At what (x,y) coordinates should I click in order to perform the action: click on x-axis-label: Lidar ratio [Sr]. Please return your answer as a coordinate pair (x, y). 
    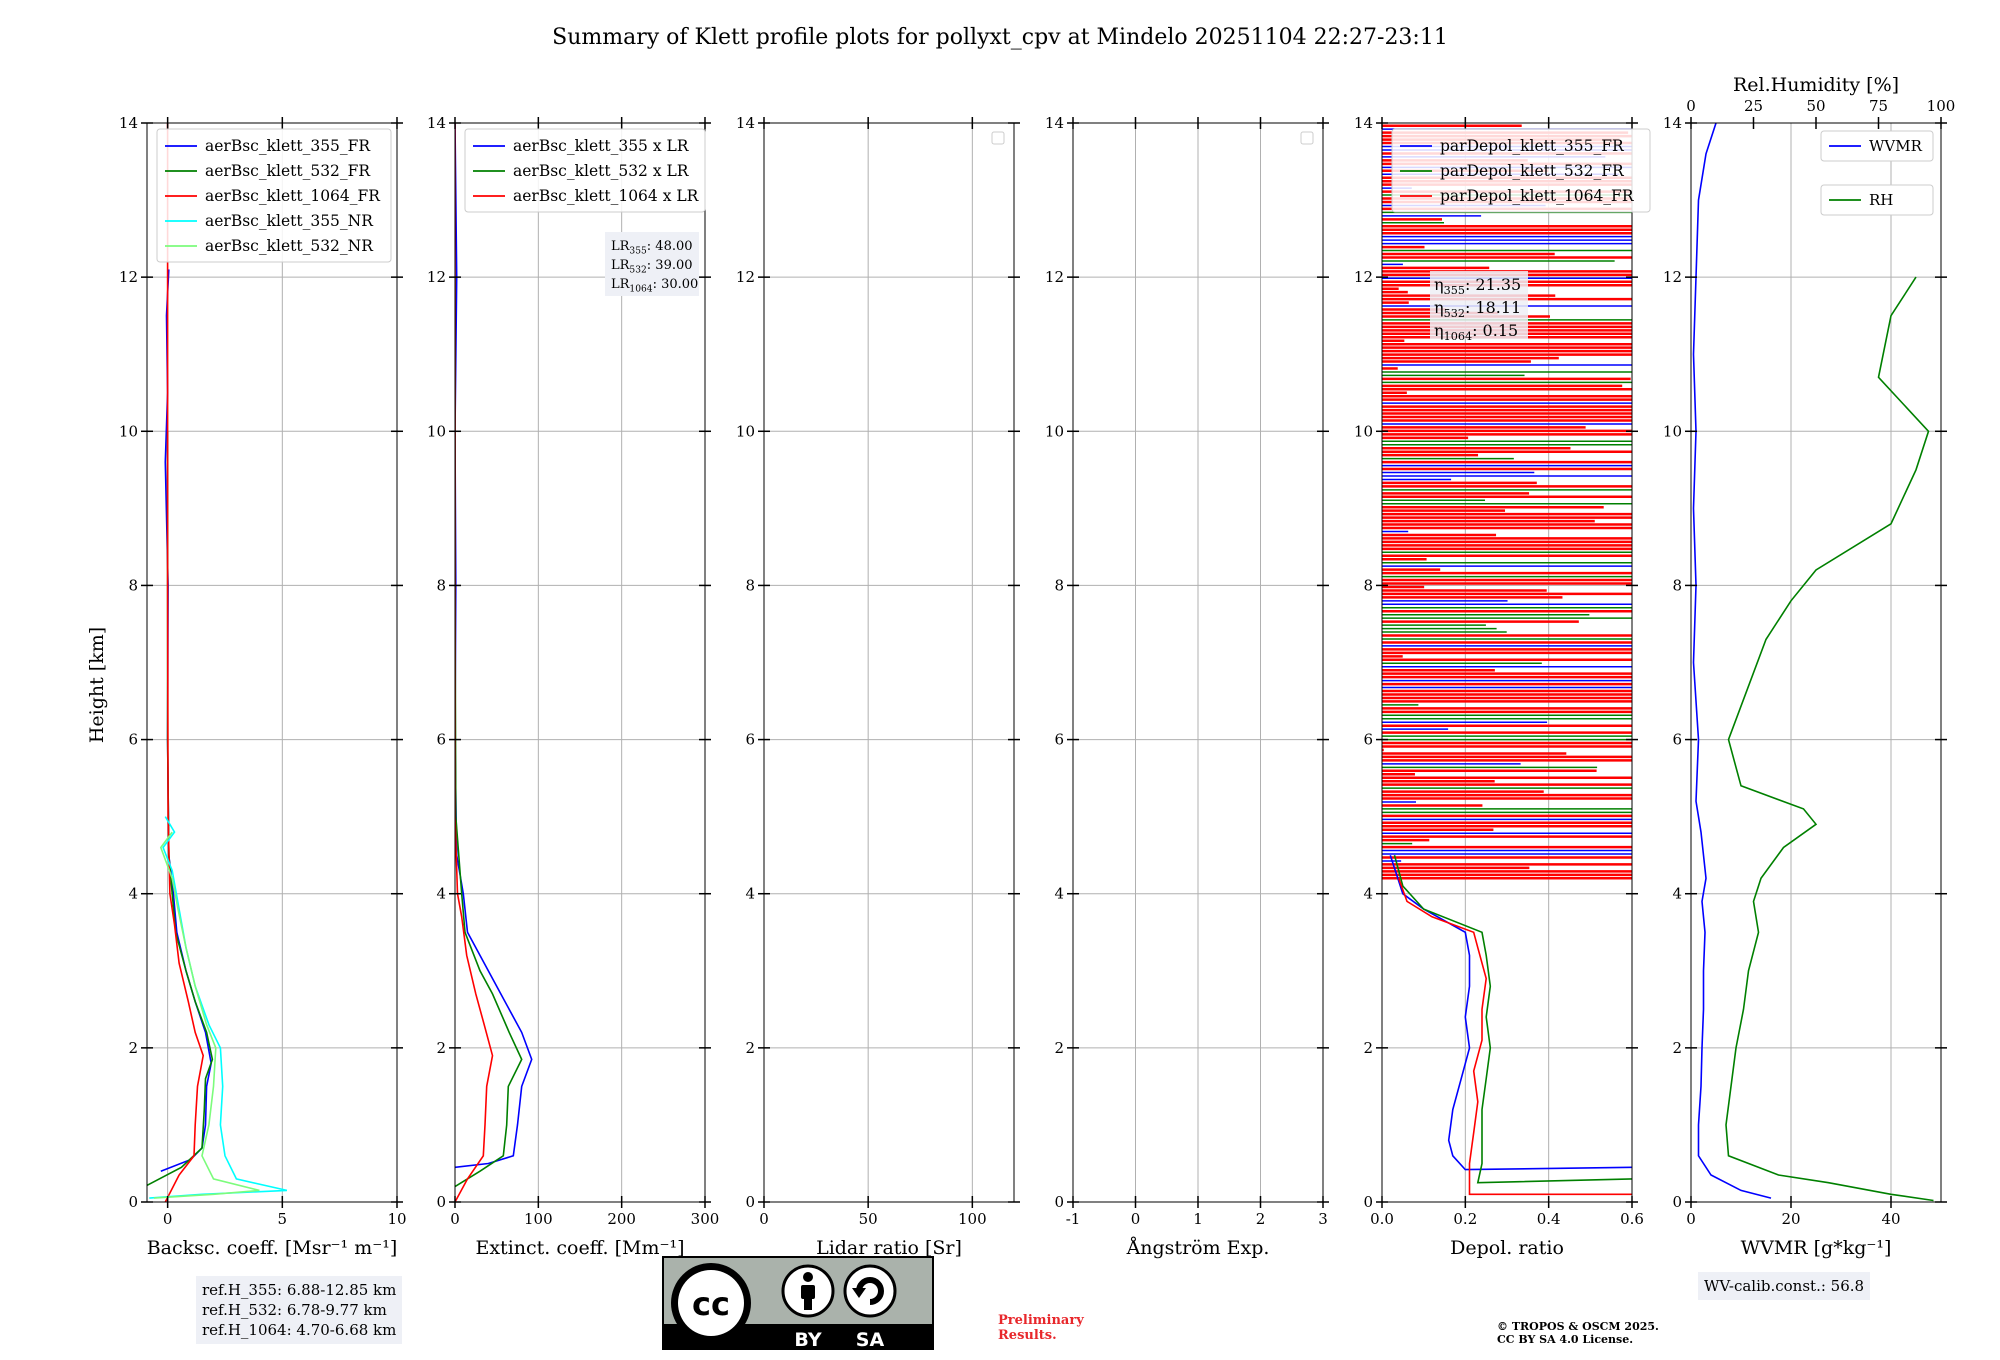
    Looking at the image, I should click on (889, 1248).